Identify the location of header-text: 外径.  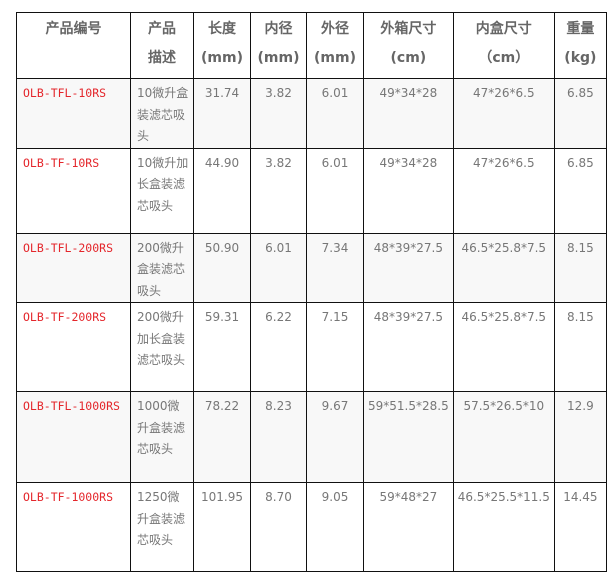
(335, 29).